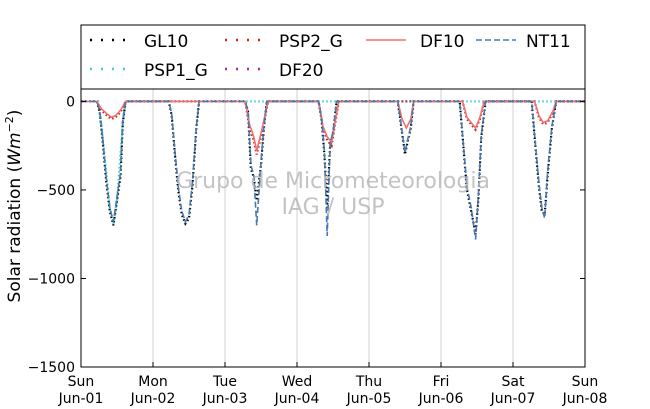 This screenshot has height=409, width=650. I want to click on x-tick-label-date: Jun-08, so click(585, 399).